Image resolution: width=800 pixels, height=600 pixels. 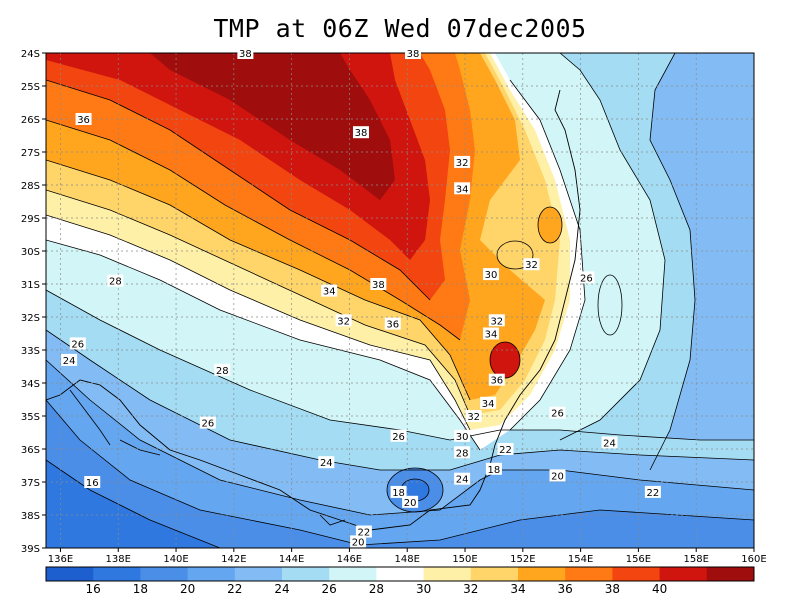 I want to click on lat-tick-label: 25S, so click(x=30, y=87).